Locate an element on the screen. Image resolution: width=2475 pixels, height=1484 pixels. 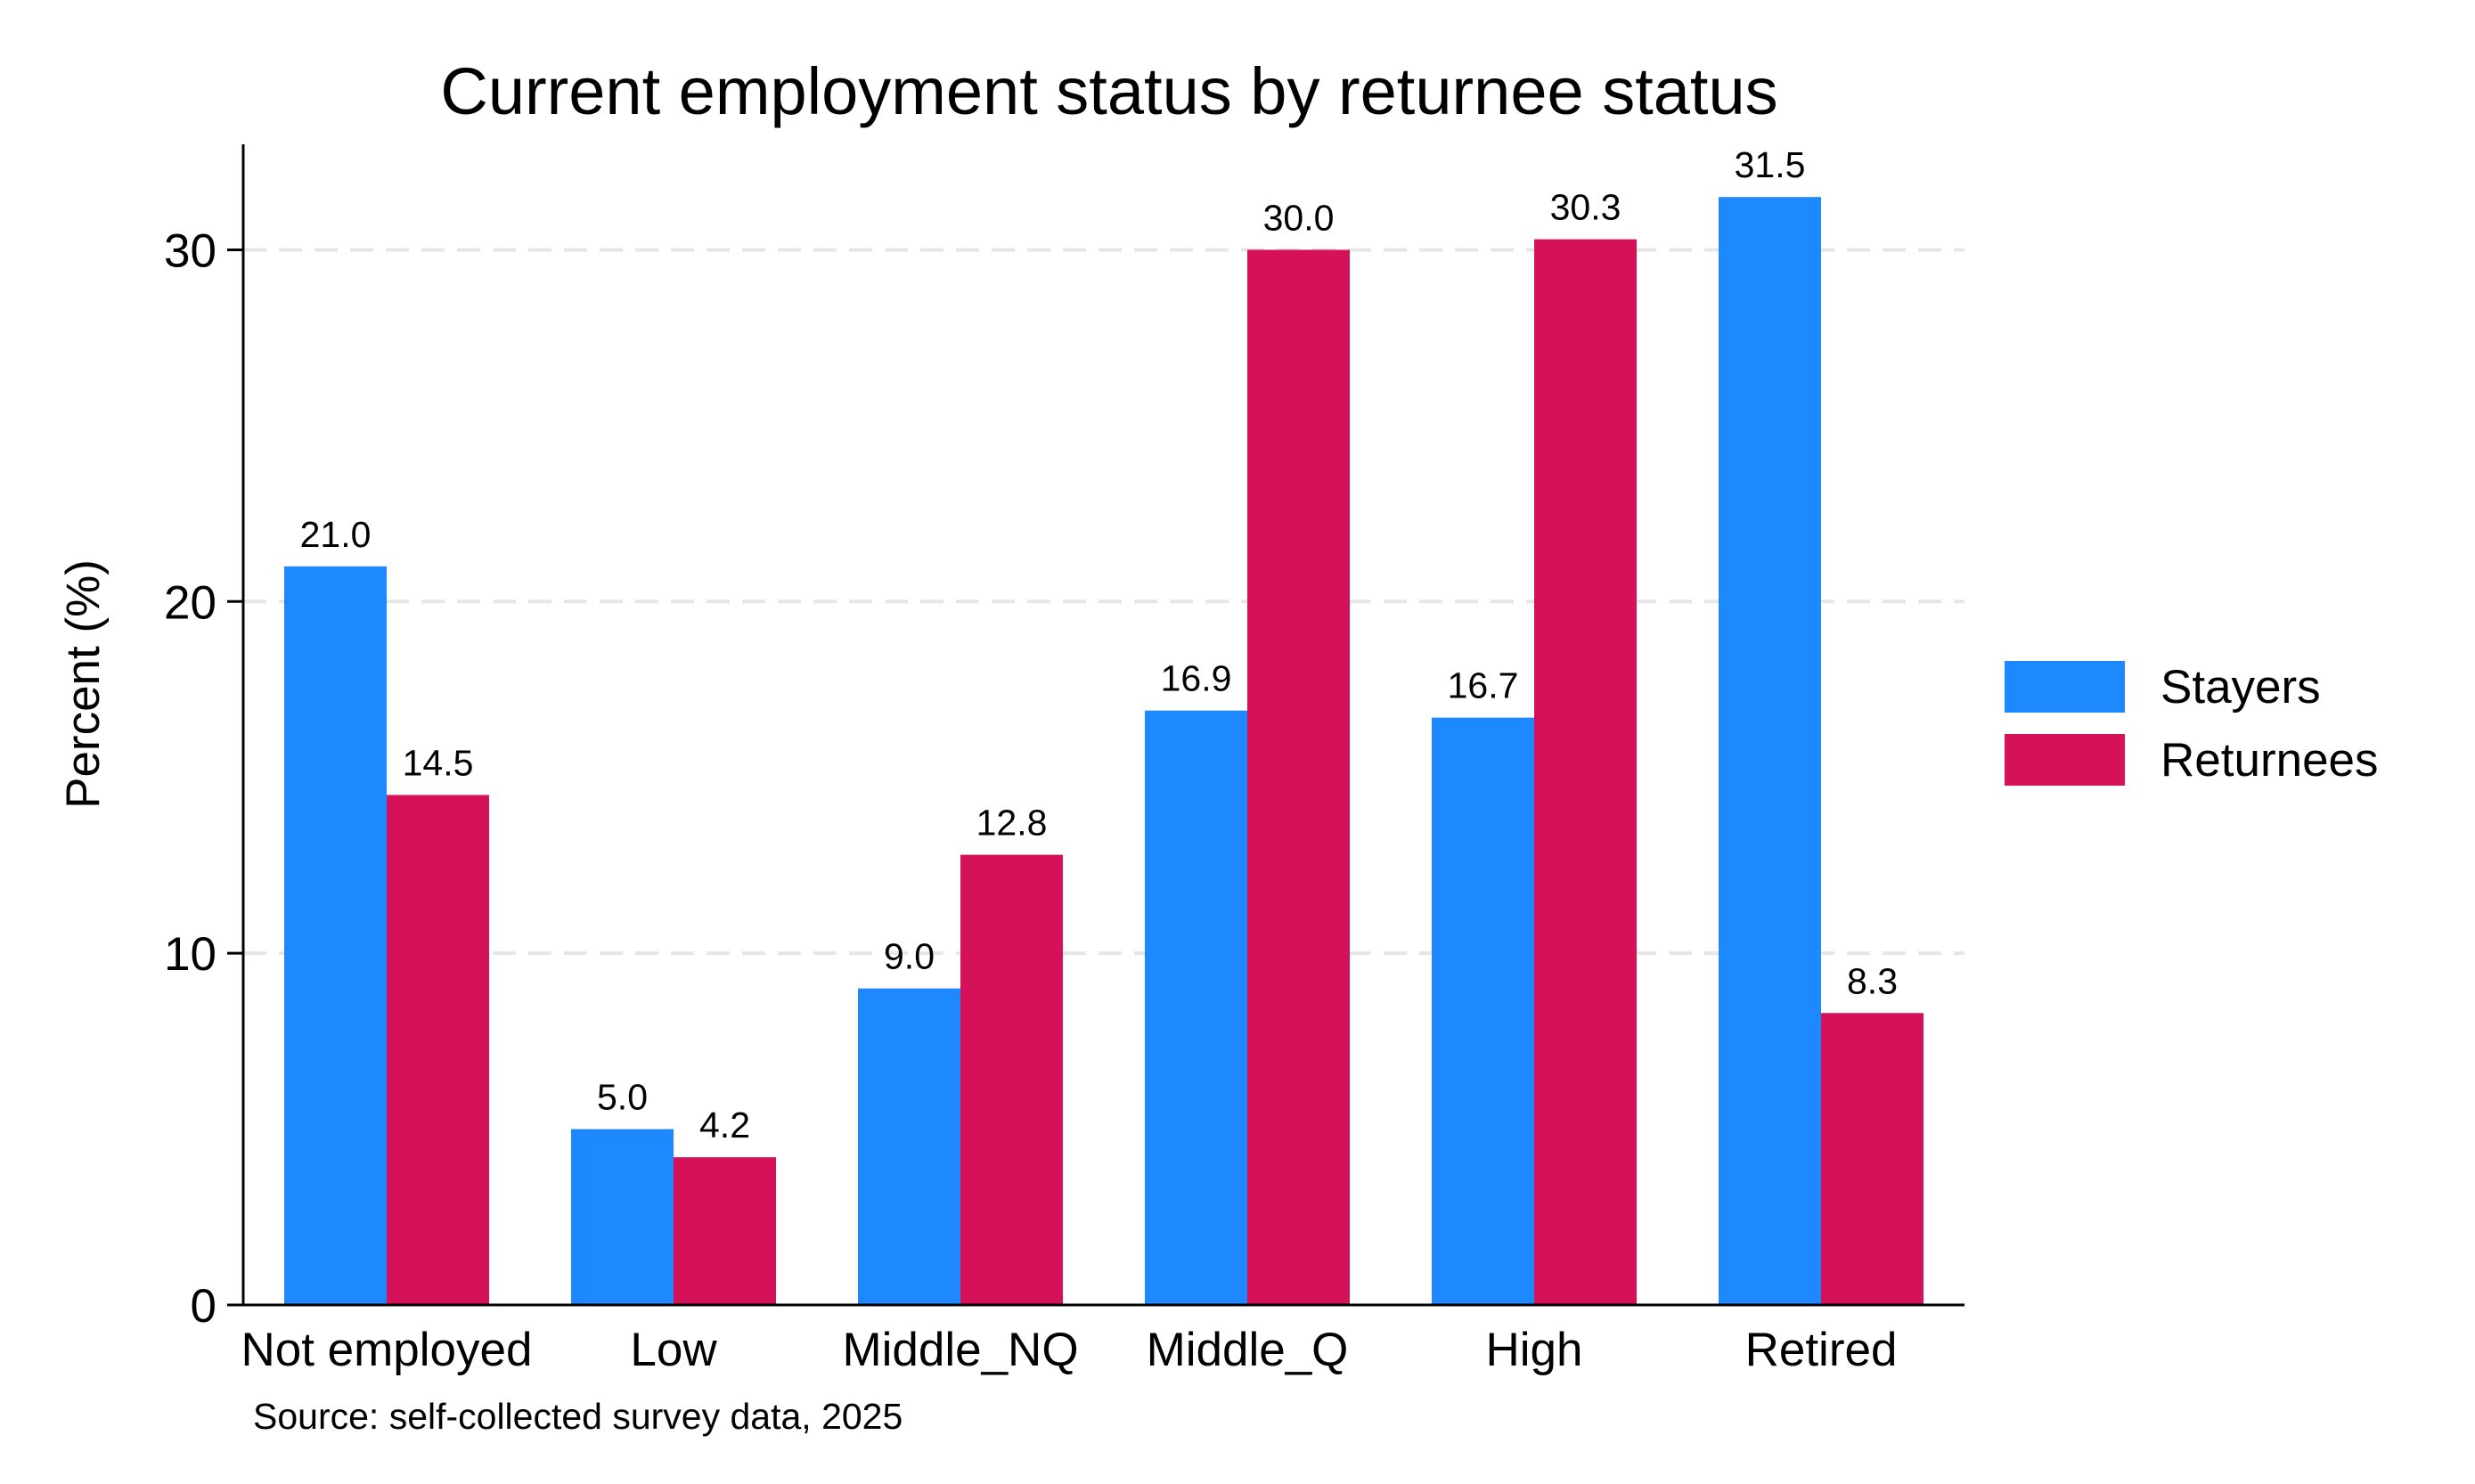
y-axis-title: Percent (%) is located at coordinates (83, 684).